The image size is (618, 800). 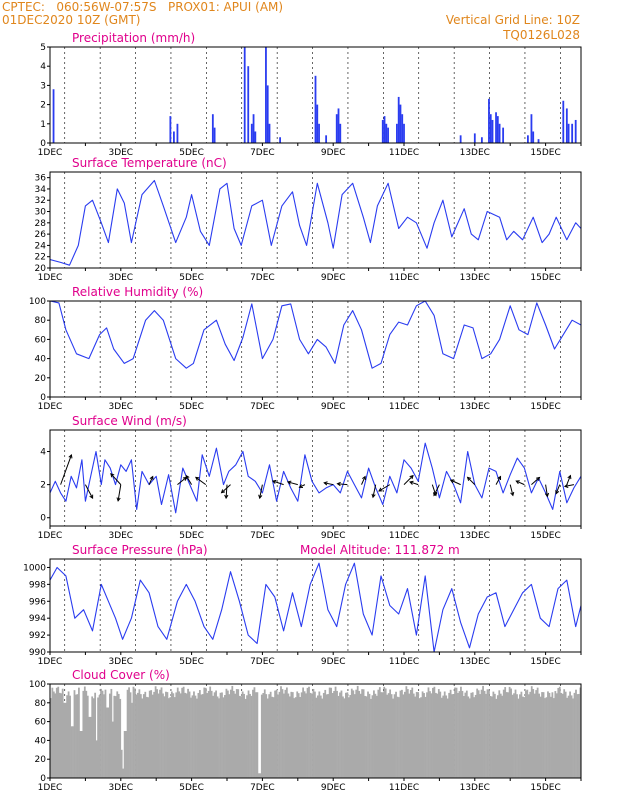 What do you see at coordinates (149, 163) in the screenshot?
I see `panel-title-temperature: Surface Temperature (nC)` at bounding box center [149, 163].